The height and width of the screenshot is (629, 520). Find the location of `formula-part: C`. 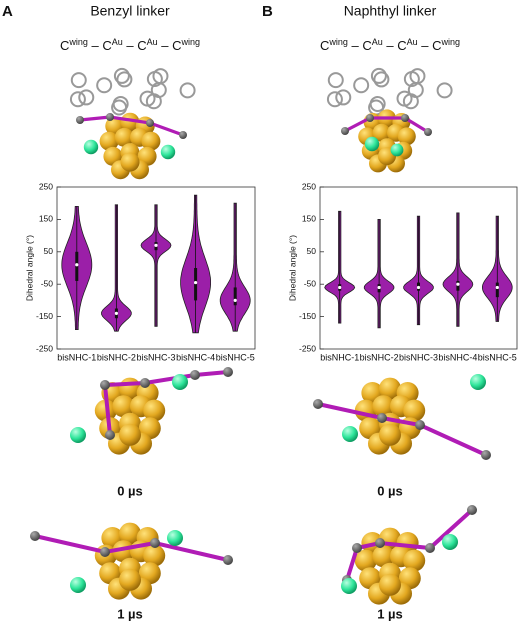

formula-part: C is located at coordinates (324, 45).